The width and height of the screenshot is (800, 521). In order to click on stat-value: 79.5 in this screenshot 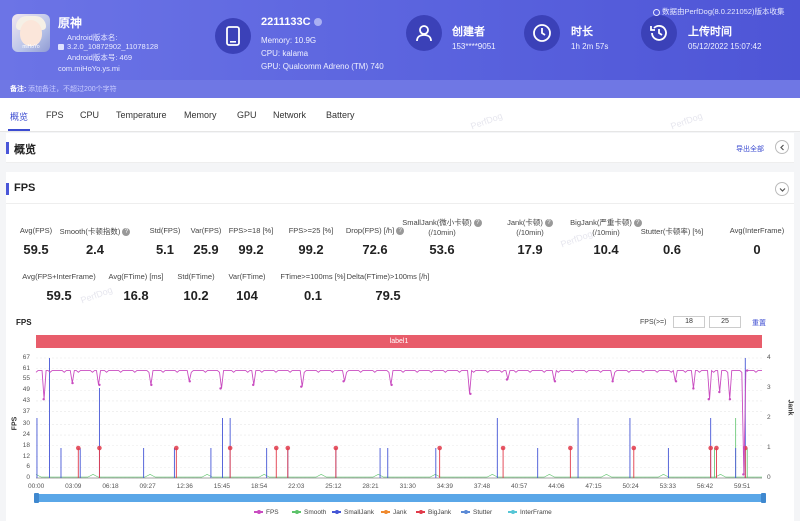, I will do `click(388, 295)`.